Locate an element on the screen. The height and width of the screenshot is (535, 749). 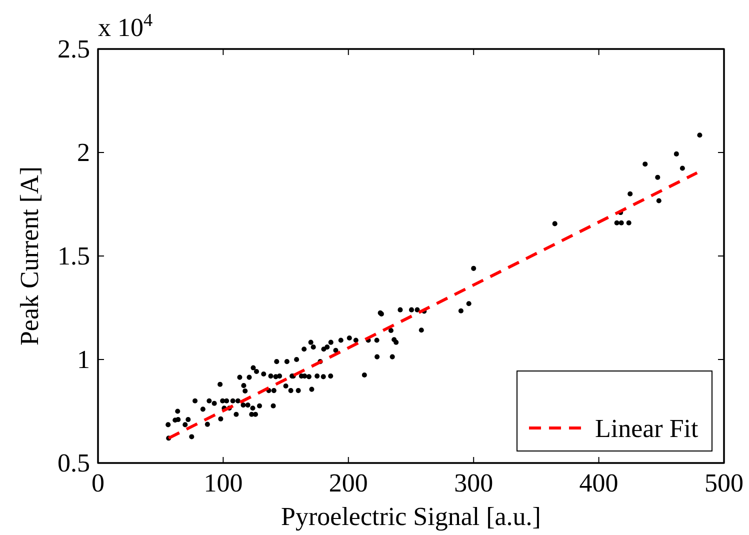
y-axis-title: Peak Current [A] is located at coordinates (29, 256).